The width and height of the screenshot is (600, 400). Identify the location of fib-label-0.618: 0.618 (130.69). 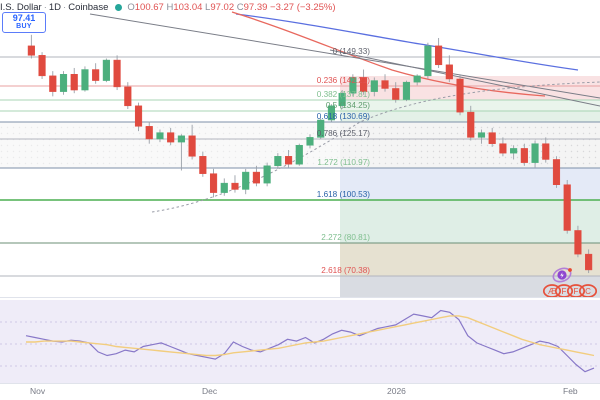
(344, 116).